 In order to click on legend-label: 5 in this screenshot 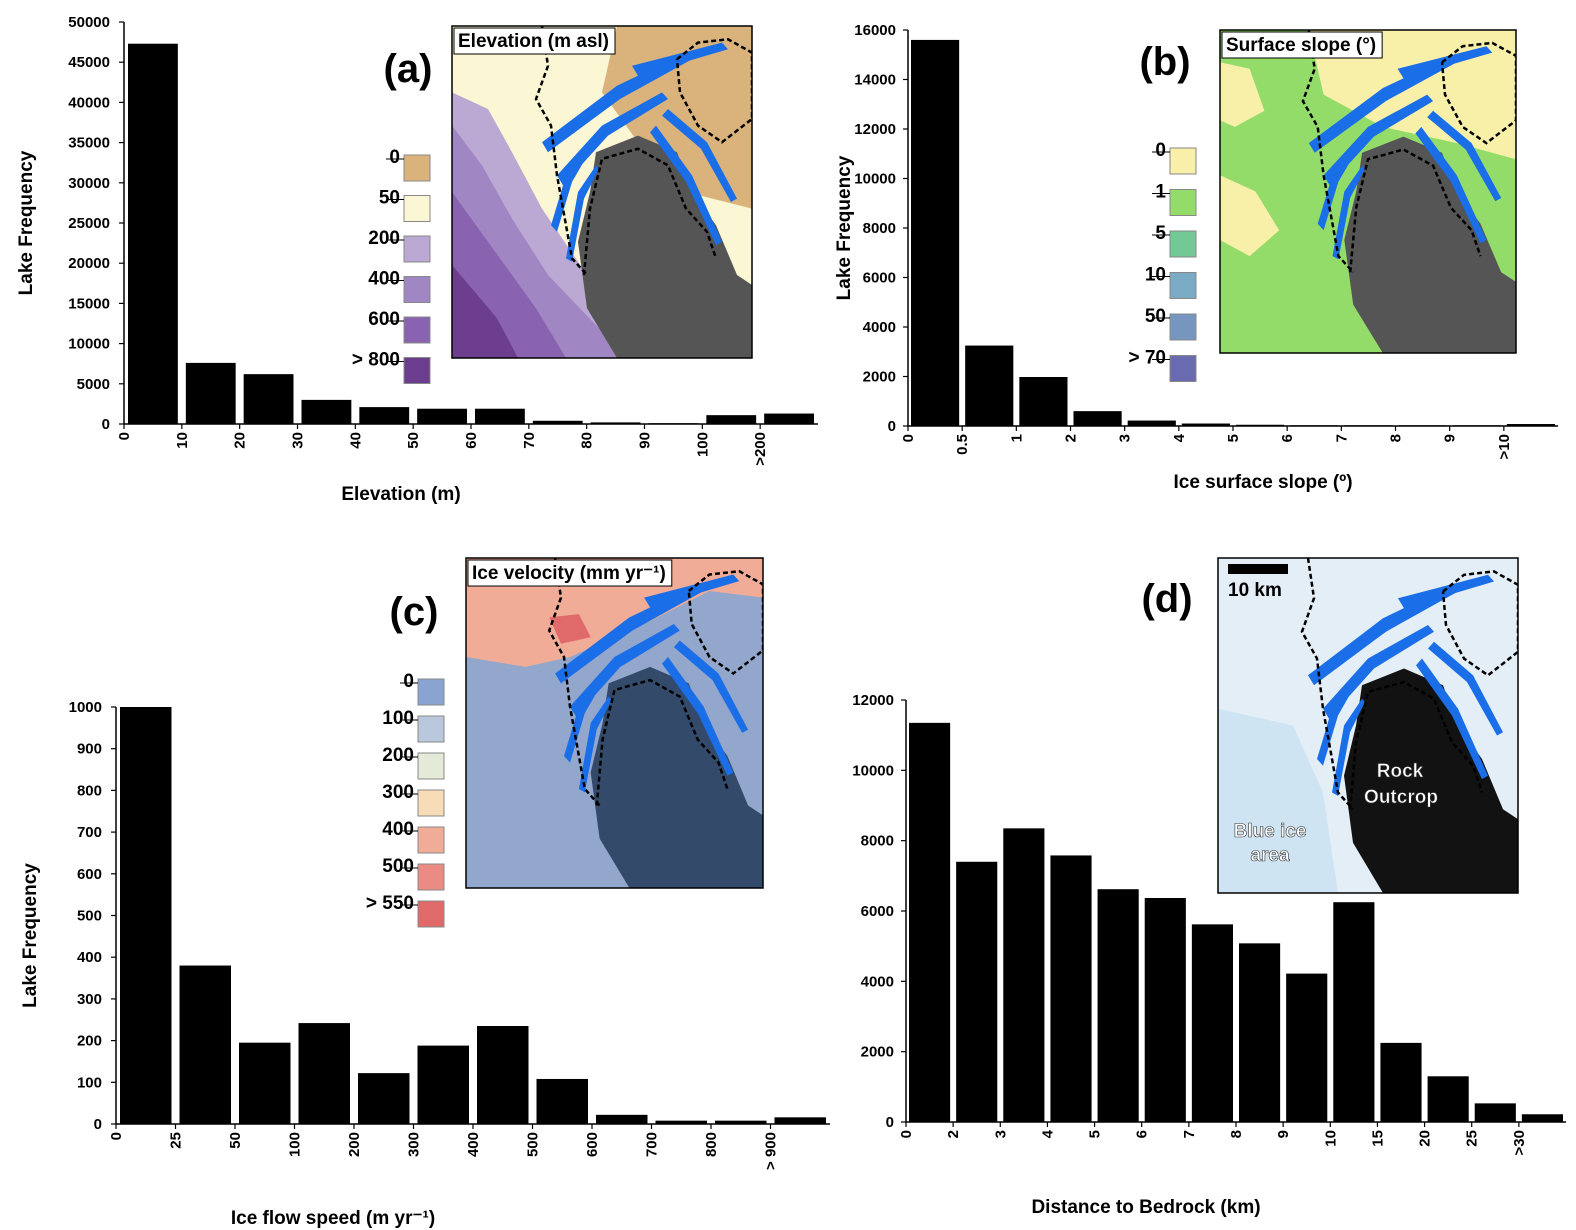, I will do `click(1160, 233)`.